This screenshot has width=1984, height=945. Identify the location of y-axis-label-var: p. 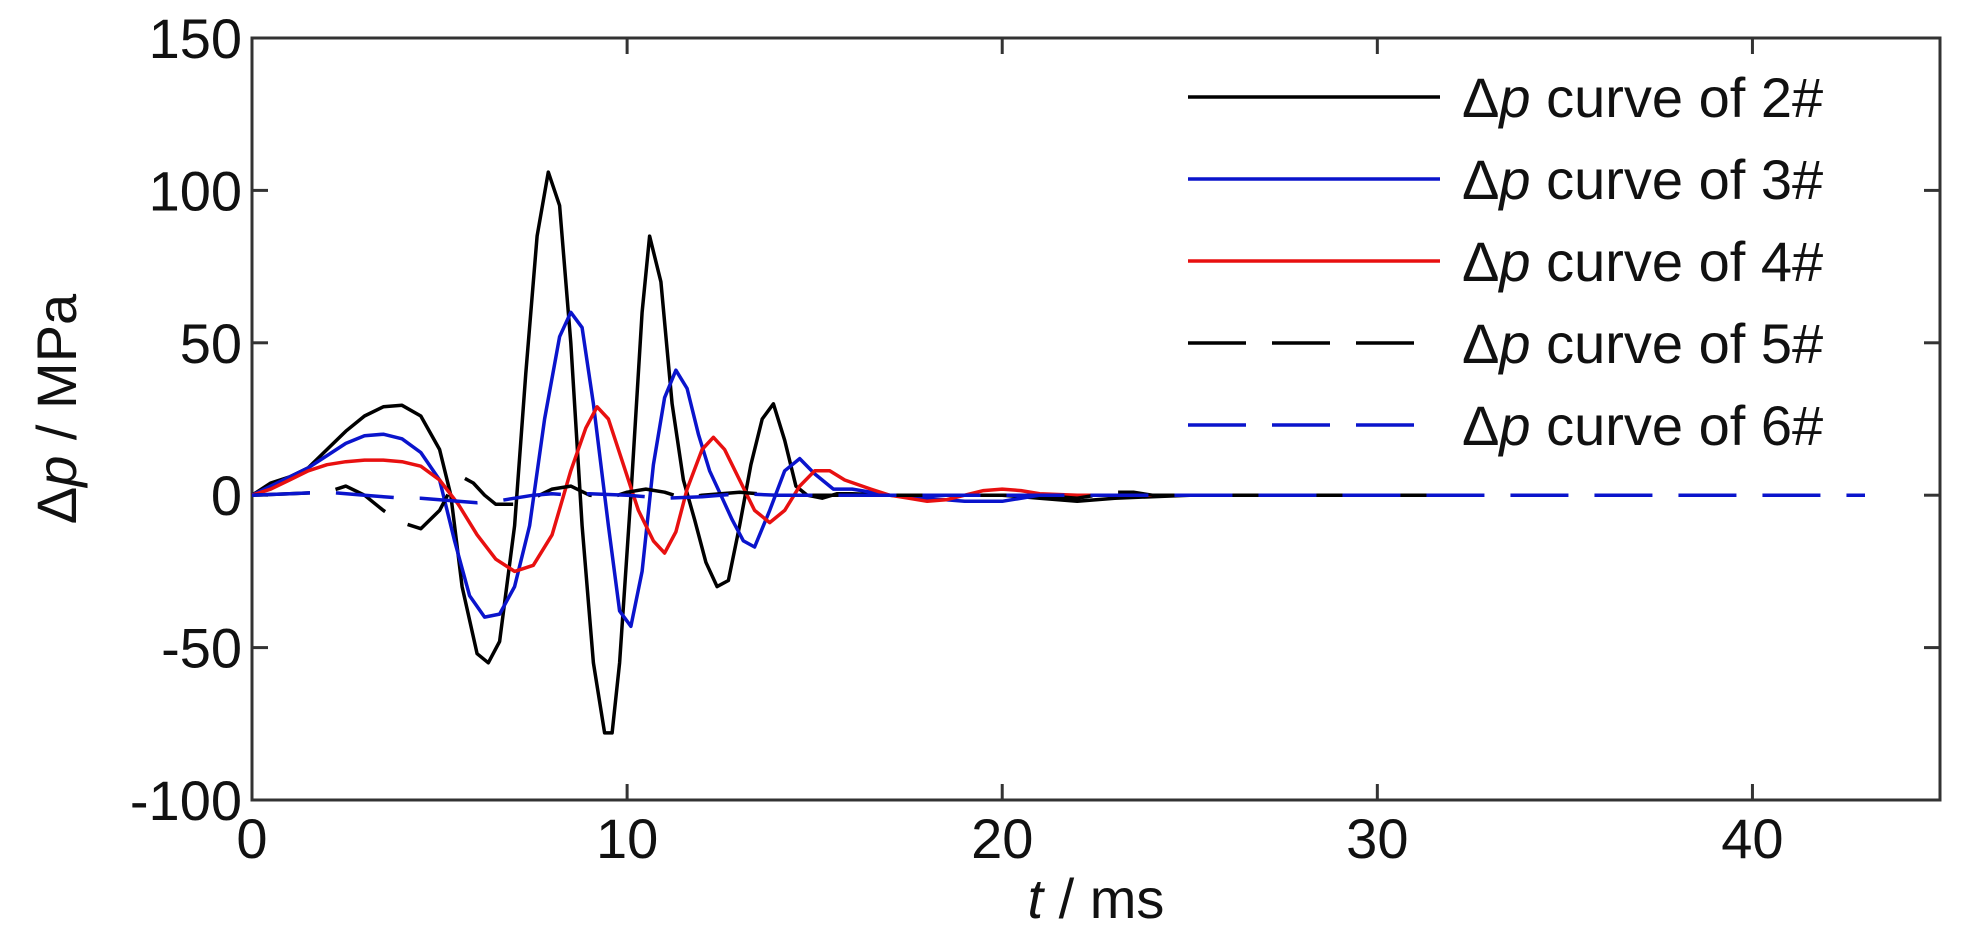
(56, 472).